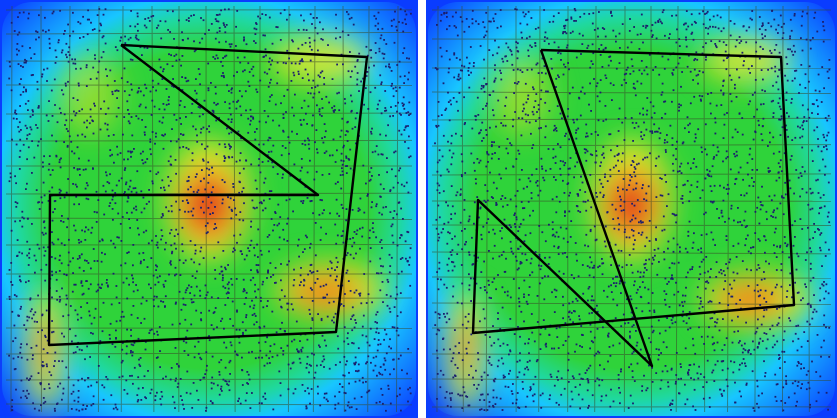  Describe the element at coordinates (422, 209) in the screenshot. I see `panel-divider` at that location.